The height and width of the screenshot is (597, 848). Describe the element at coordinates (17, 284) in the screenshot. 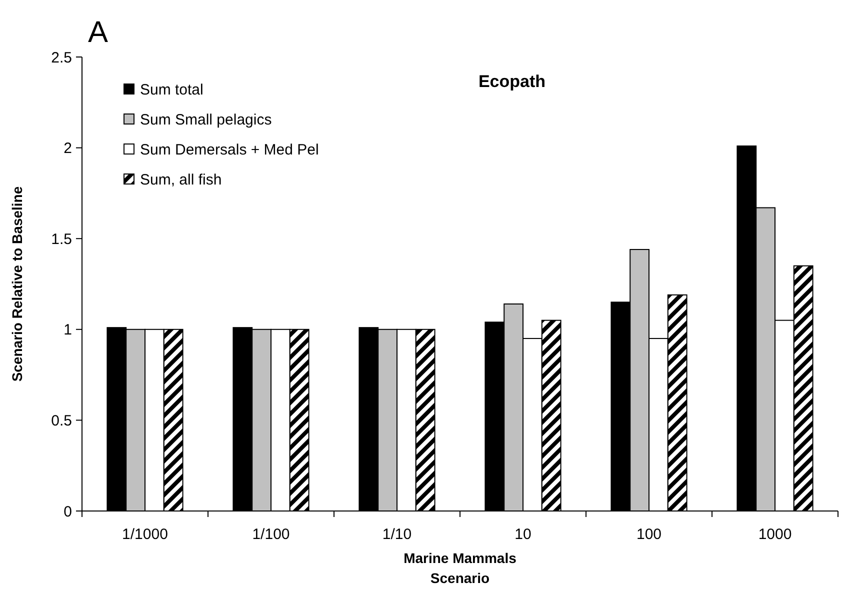

I see `y-axis-title: Scenario Relative to Baseline` at that location.